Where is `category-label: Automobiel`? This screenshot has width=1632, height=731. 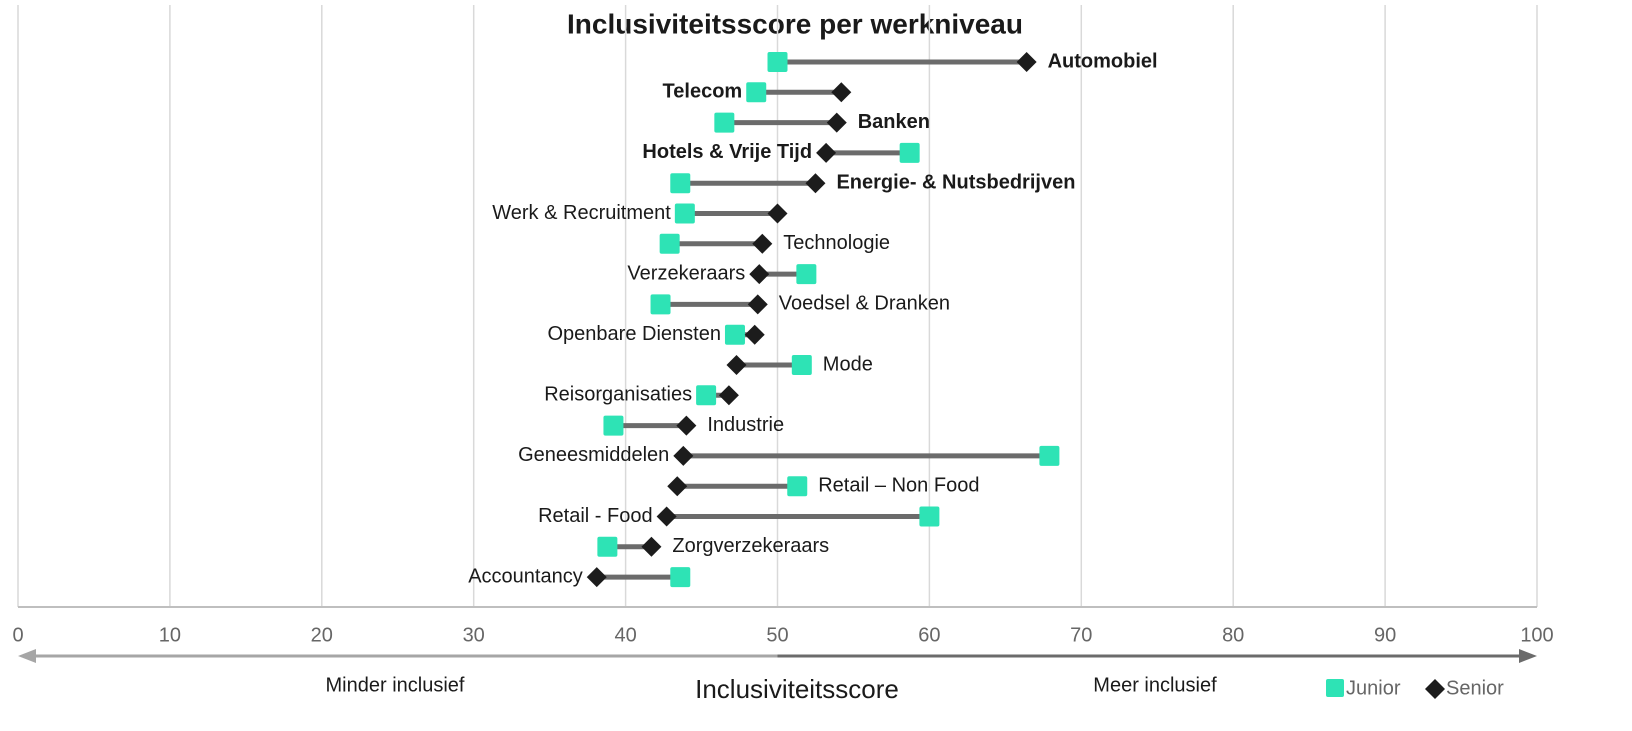
category-label: Automobiel is located at coordinates (1103, 61).